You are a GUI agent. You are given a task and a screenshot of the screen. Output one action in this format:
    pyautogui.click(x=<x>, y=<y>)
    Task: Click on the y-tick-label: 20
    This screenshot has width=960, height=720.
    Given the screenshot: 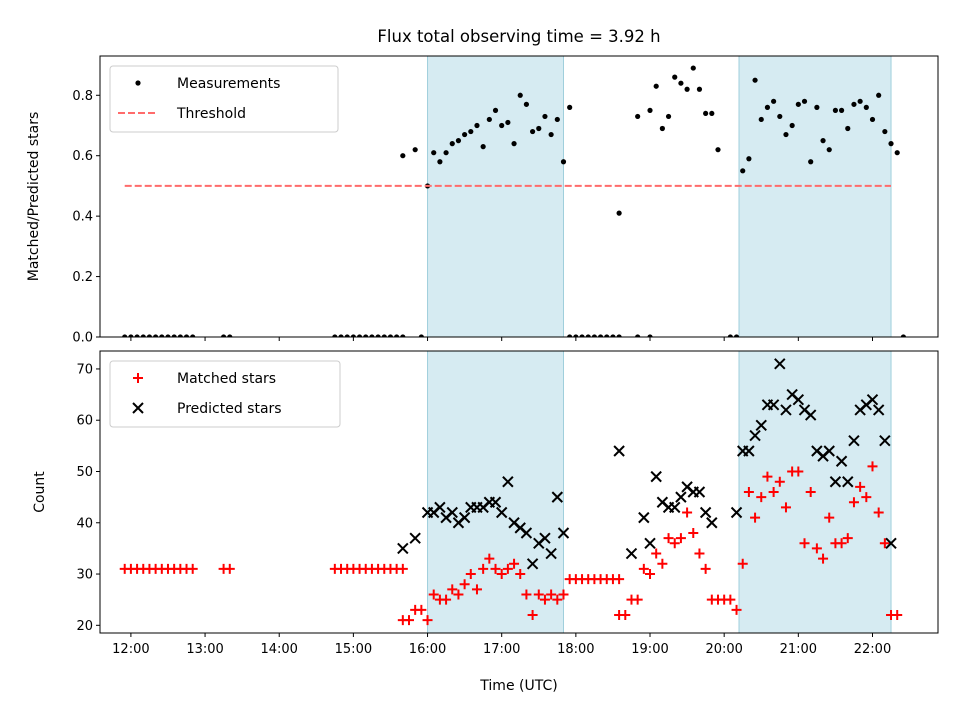 What is the action you would take?
    pyautogui.click(x=84, y=626)
    